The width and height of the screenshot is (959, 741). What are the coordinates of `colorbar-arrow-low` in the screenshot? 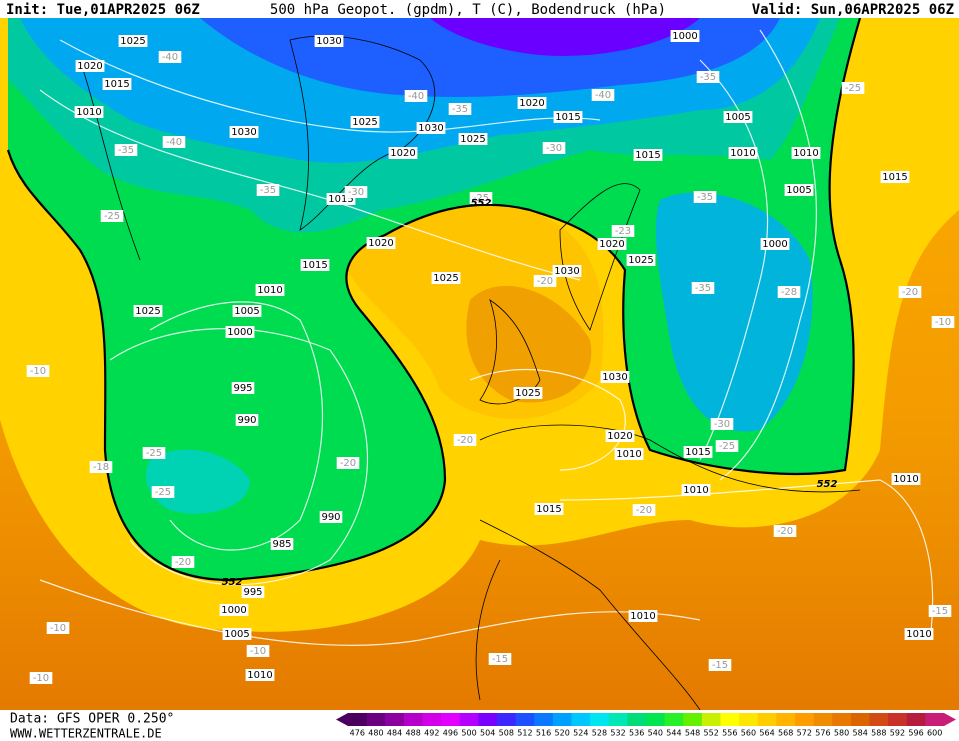 It's located at (342, 719).